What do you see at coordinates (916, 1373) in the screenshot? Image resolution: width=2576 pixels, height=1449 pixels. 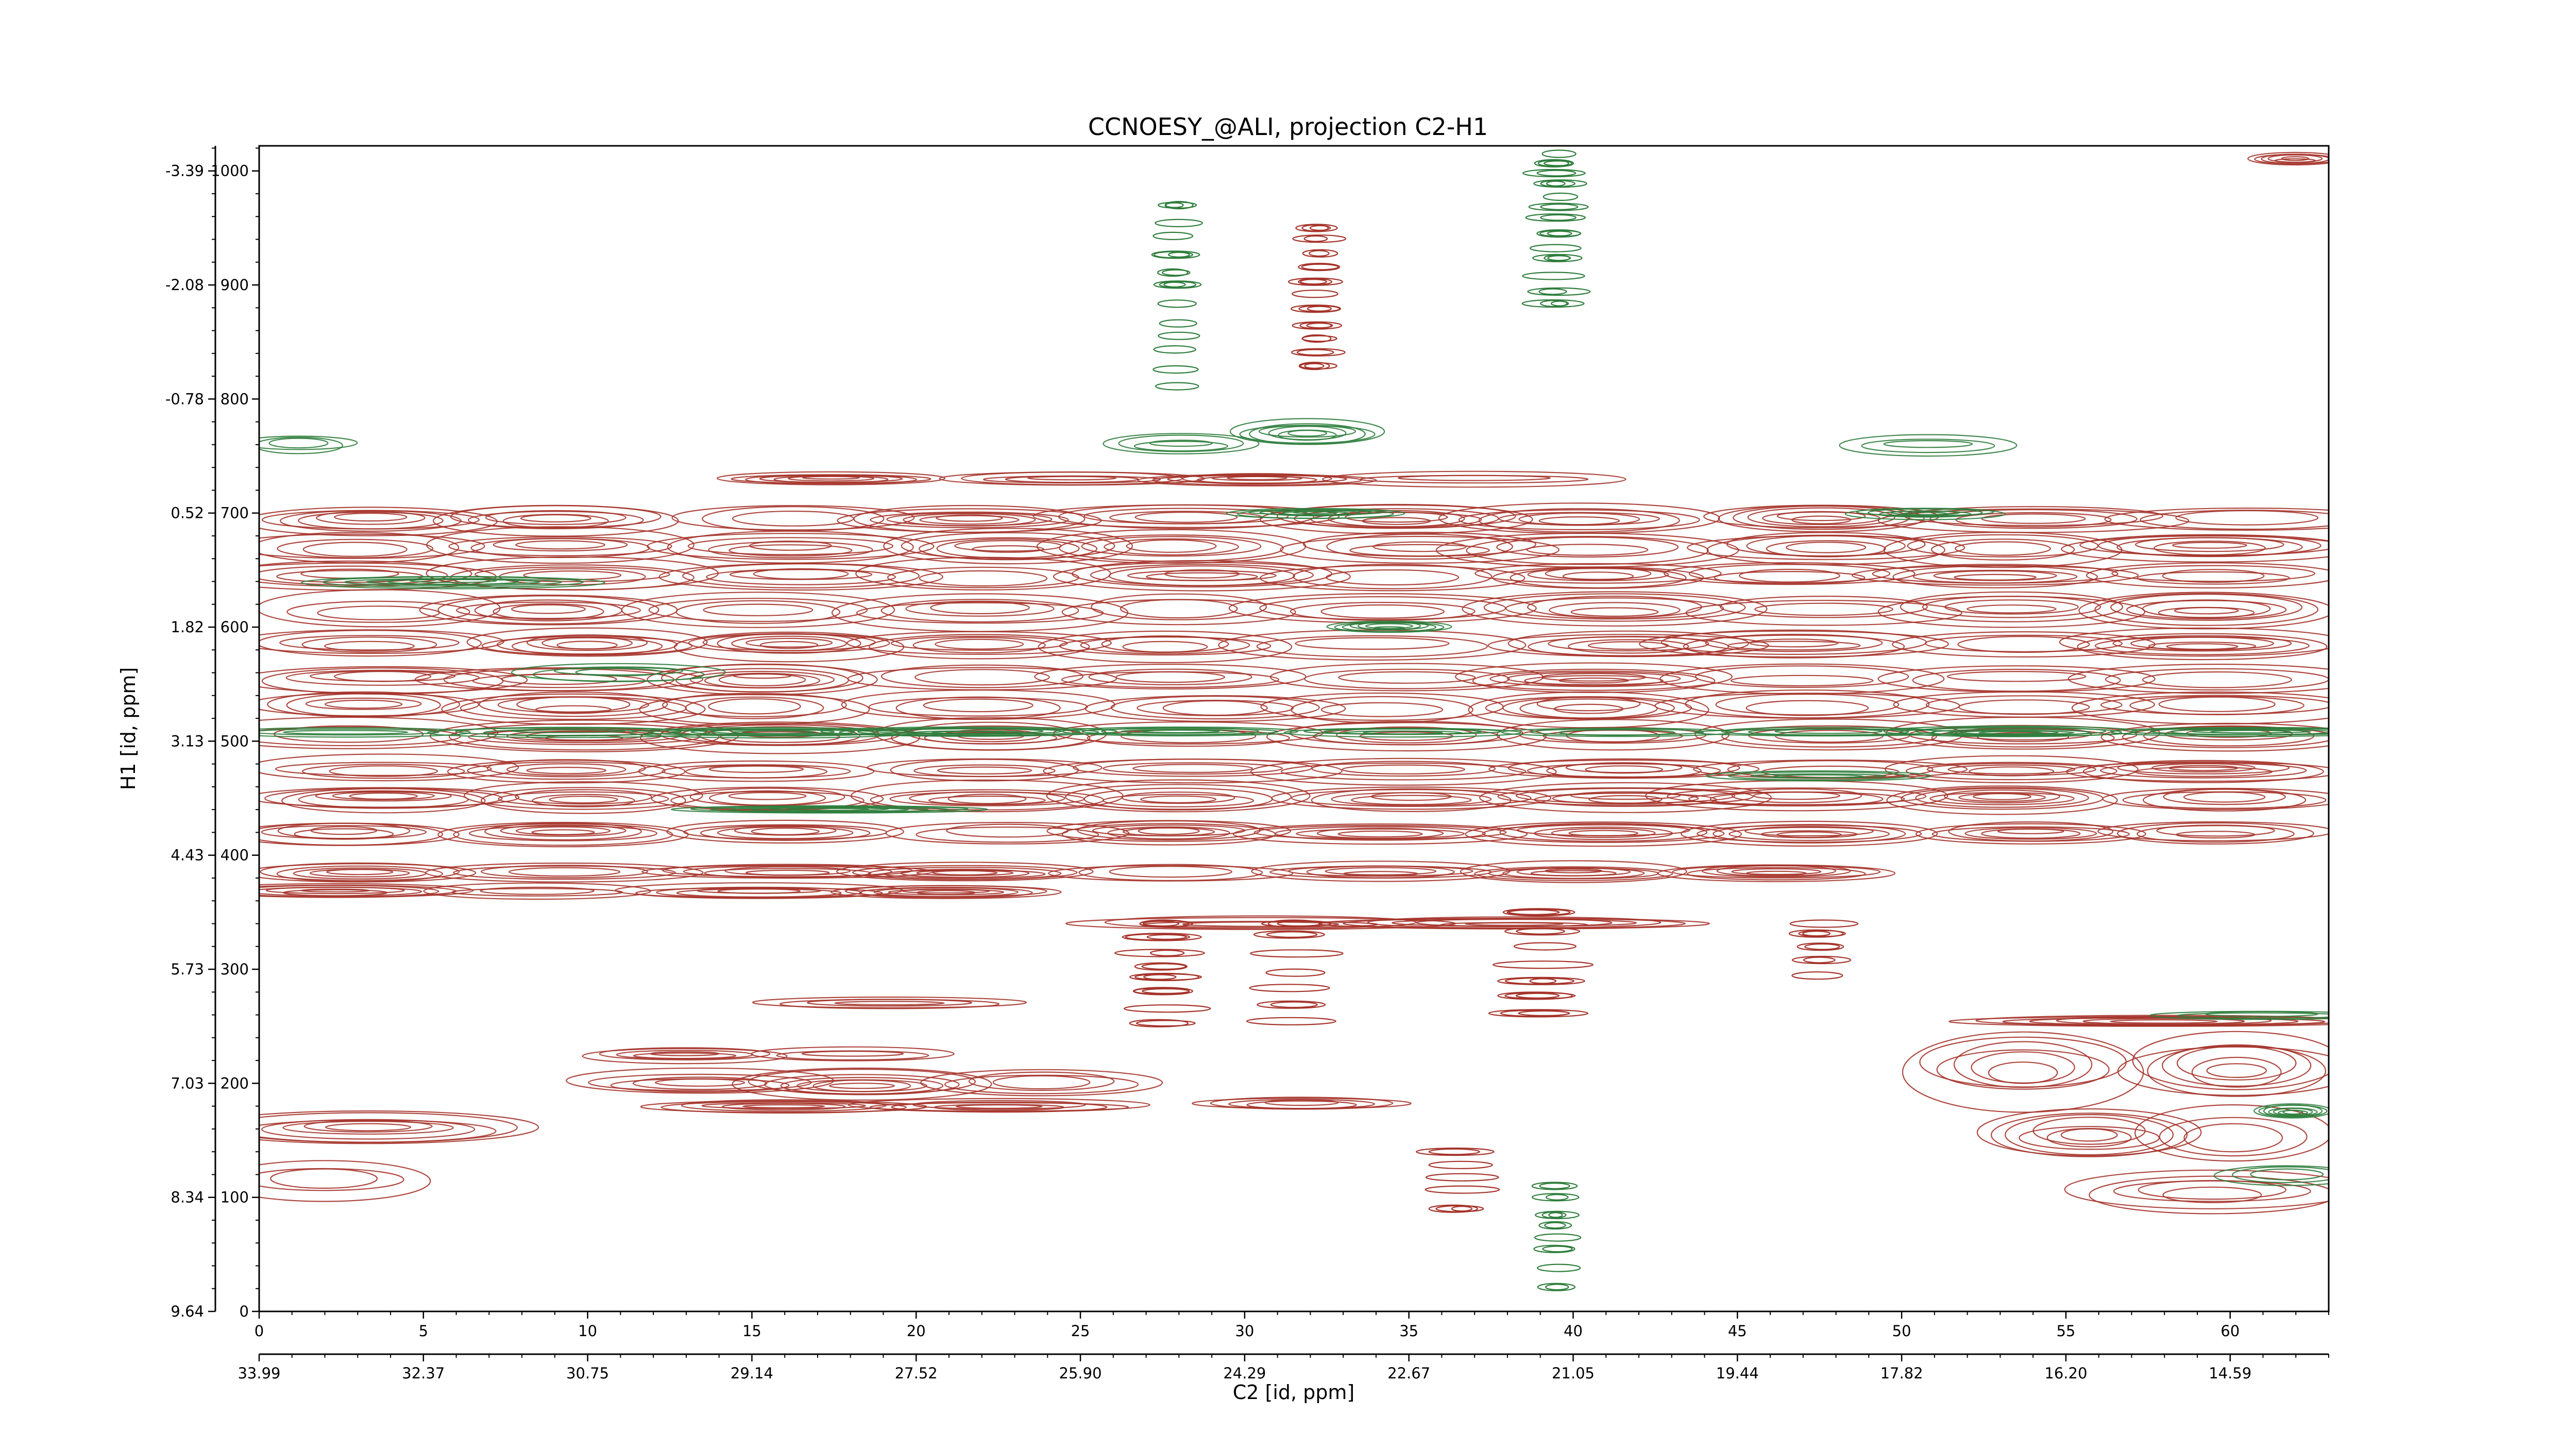 I see `x-ppm-tick-label: 27.52` at bounding box center [916, 1373].